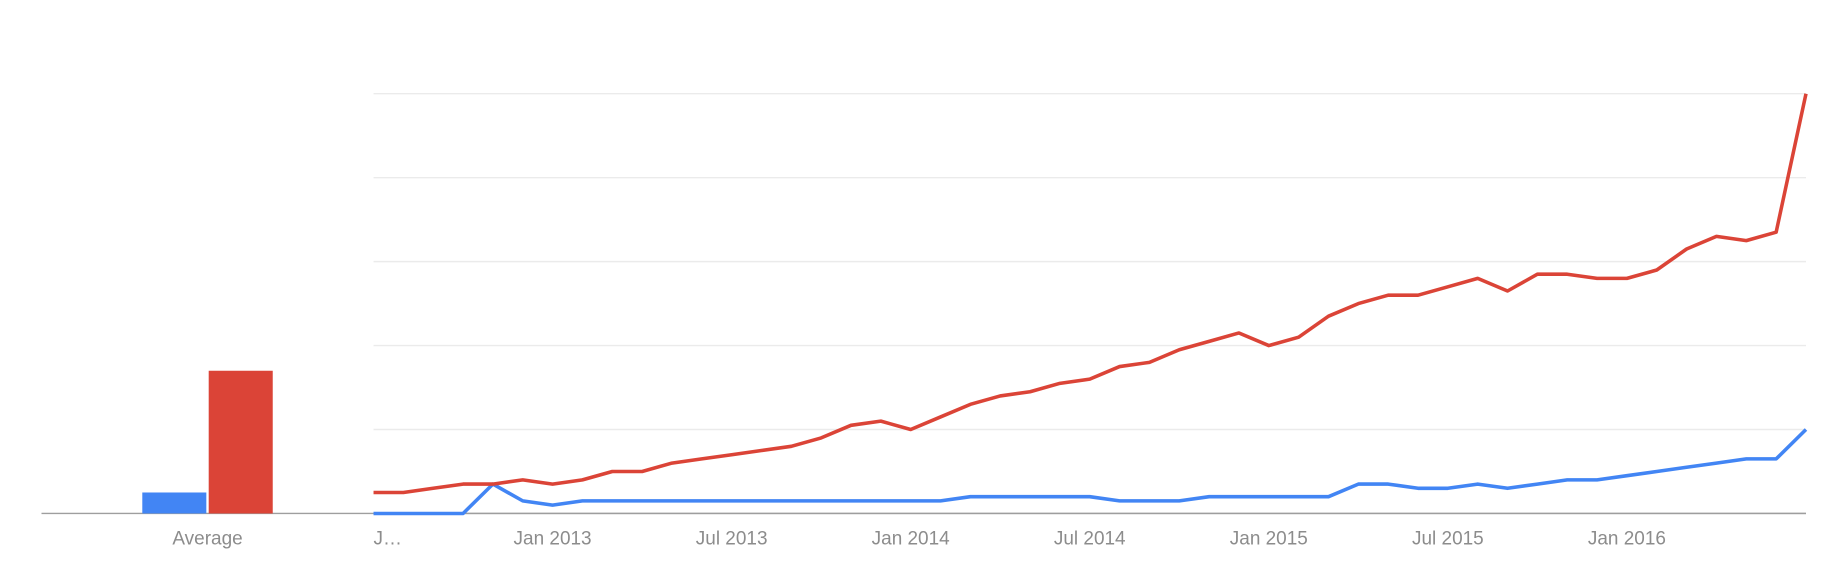  What do you see at coordinates (1627, 539) in the screenshot?
I see `x-tick-label: Jan 2016` at bounding box center [1627, 539].